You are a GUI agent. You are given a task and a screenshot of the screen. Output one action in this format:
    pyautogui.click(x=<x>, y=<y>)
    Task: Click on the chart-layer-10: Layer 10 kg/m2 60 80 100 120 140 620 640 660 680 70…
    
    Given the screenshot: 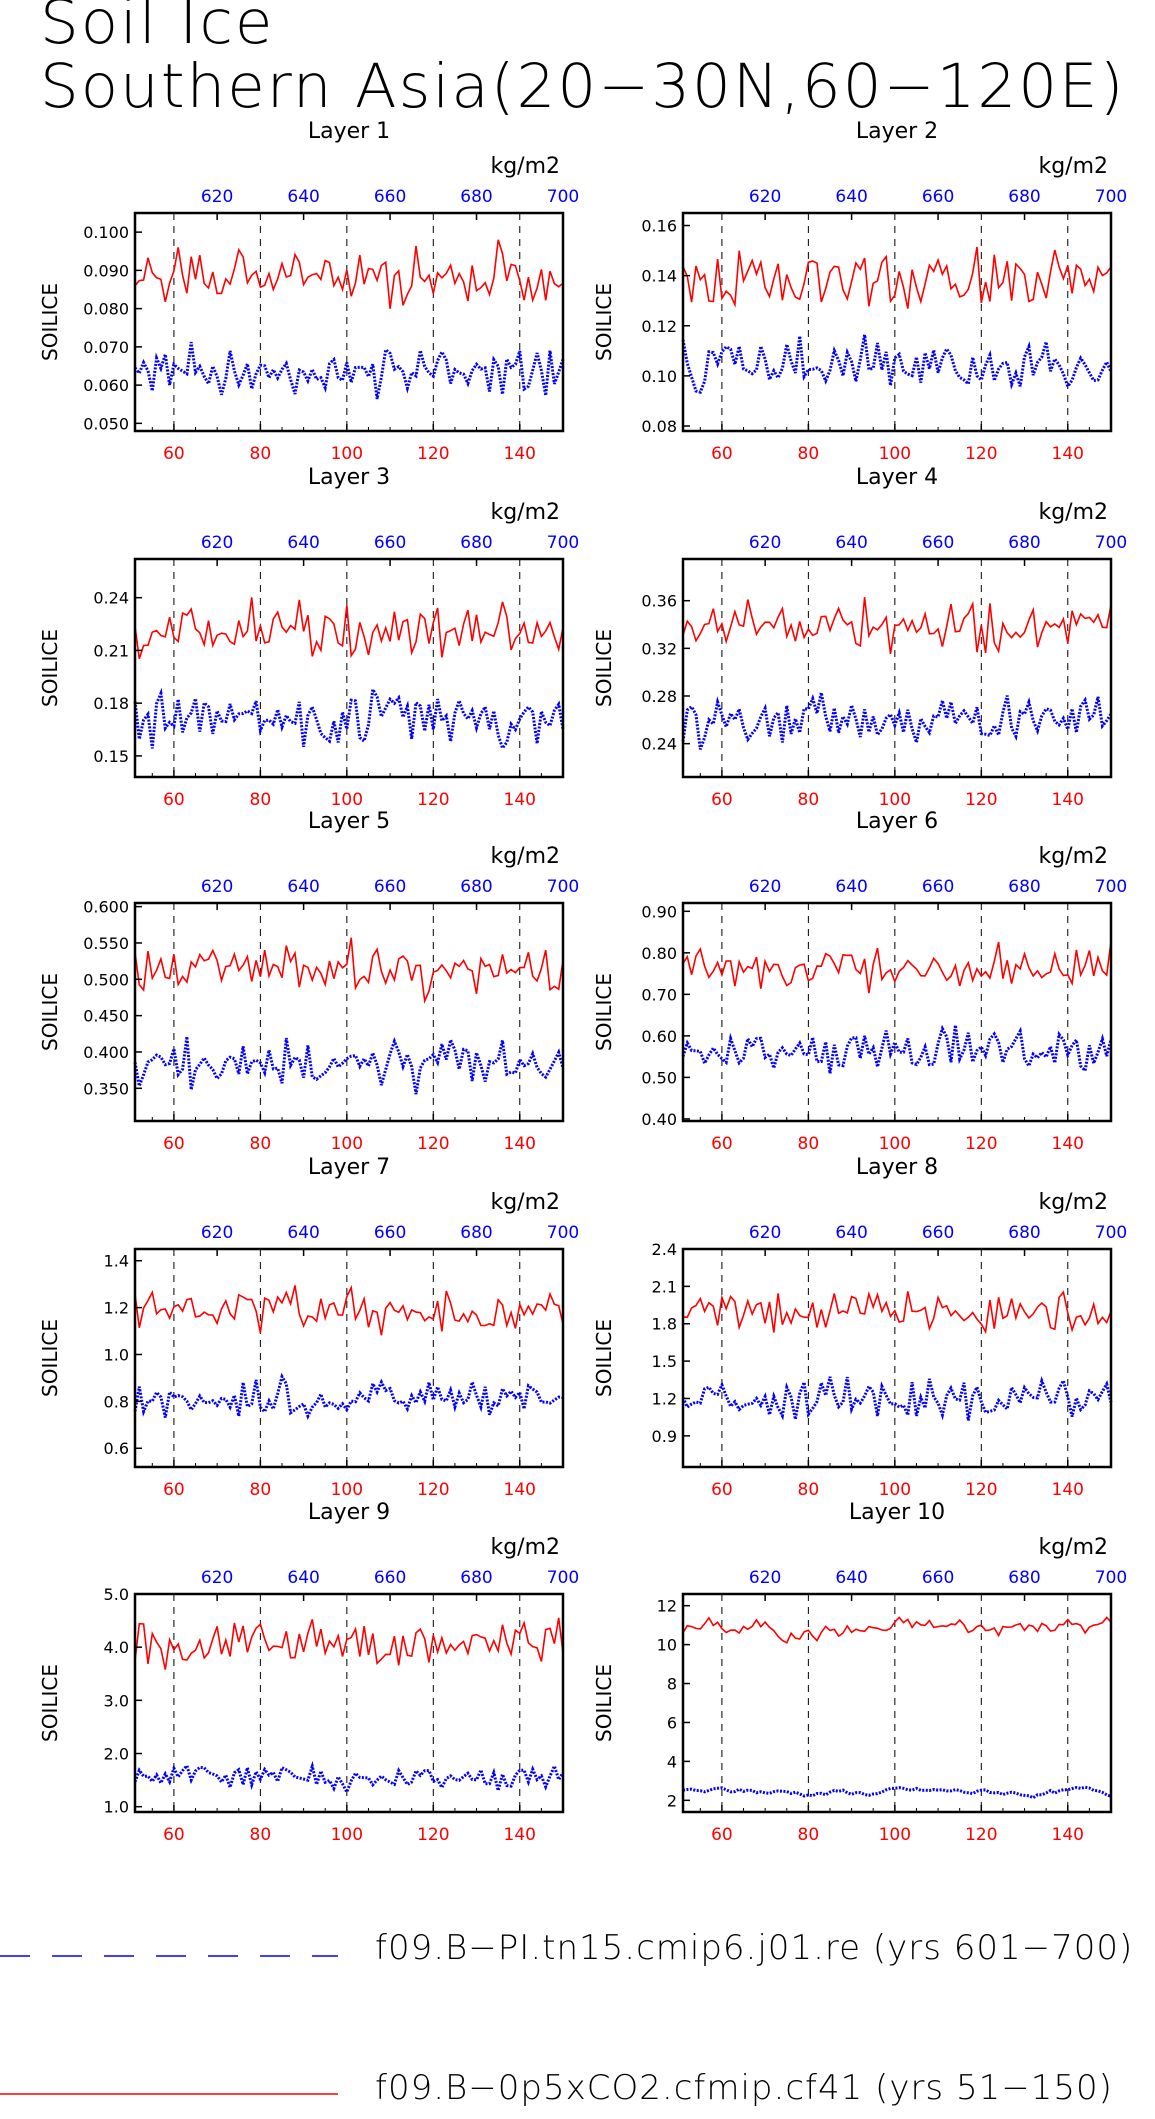 What is the action you would take?
    pyautogui.click(x=859, y=1672)
    